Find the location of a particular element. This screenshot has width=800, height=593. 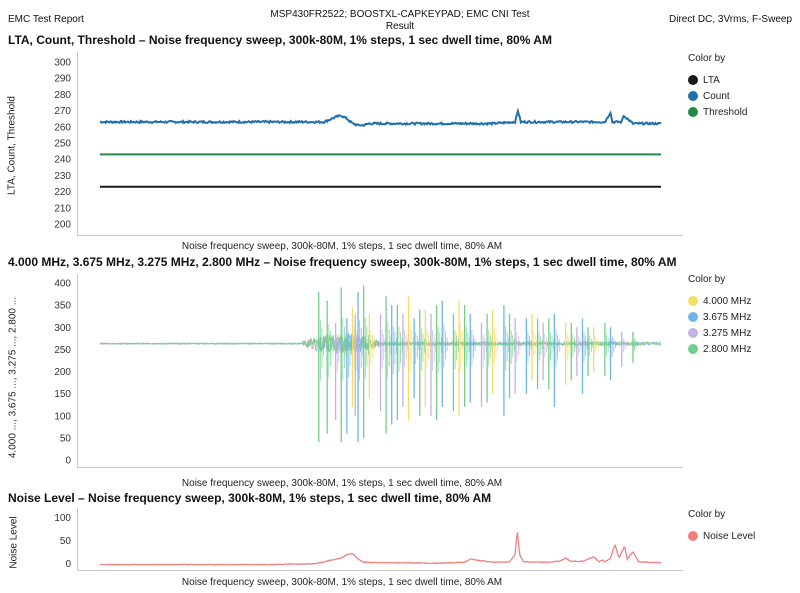

chart3-legend-label: Noise Level is located at coordinates (729, 536).